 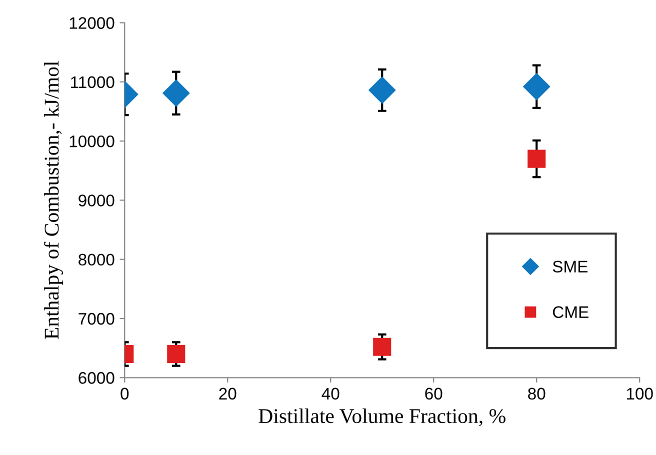 I want to click on y-tick-label: 12000, so click(x=92, y=23).